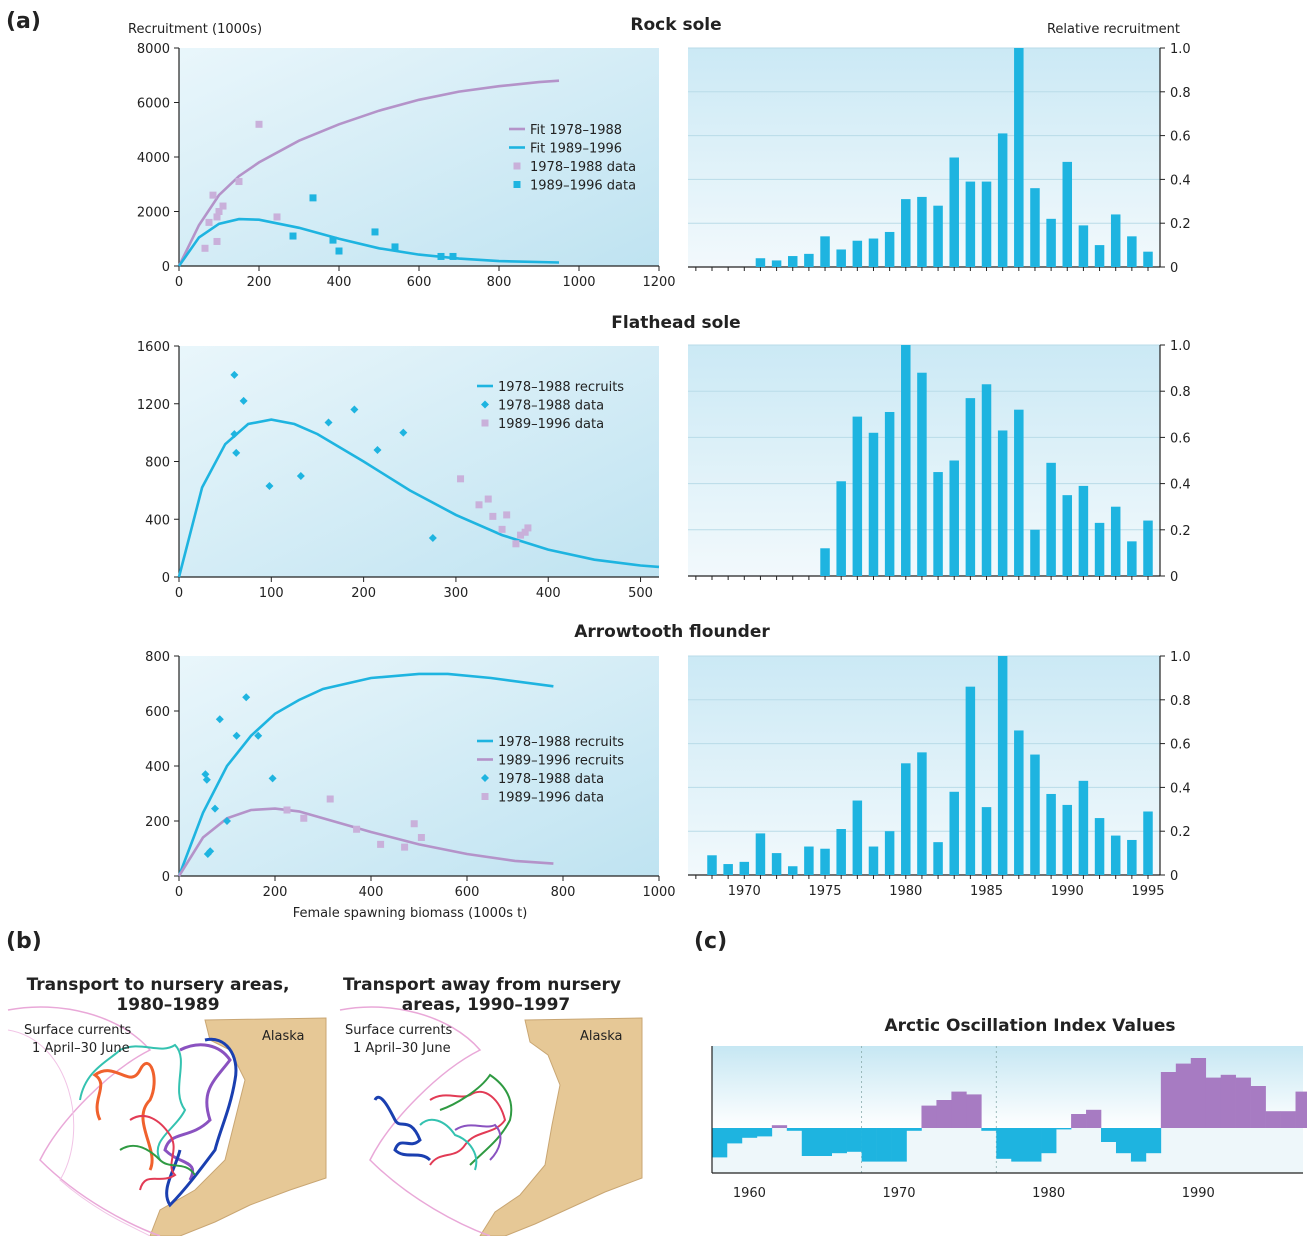 The image size is (1307, 1236). I want to click on rock-sole-title: Rock sole, so click(675, 25).